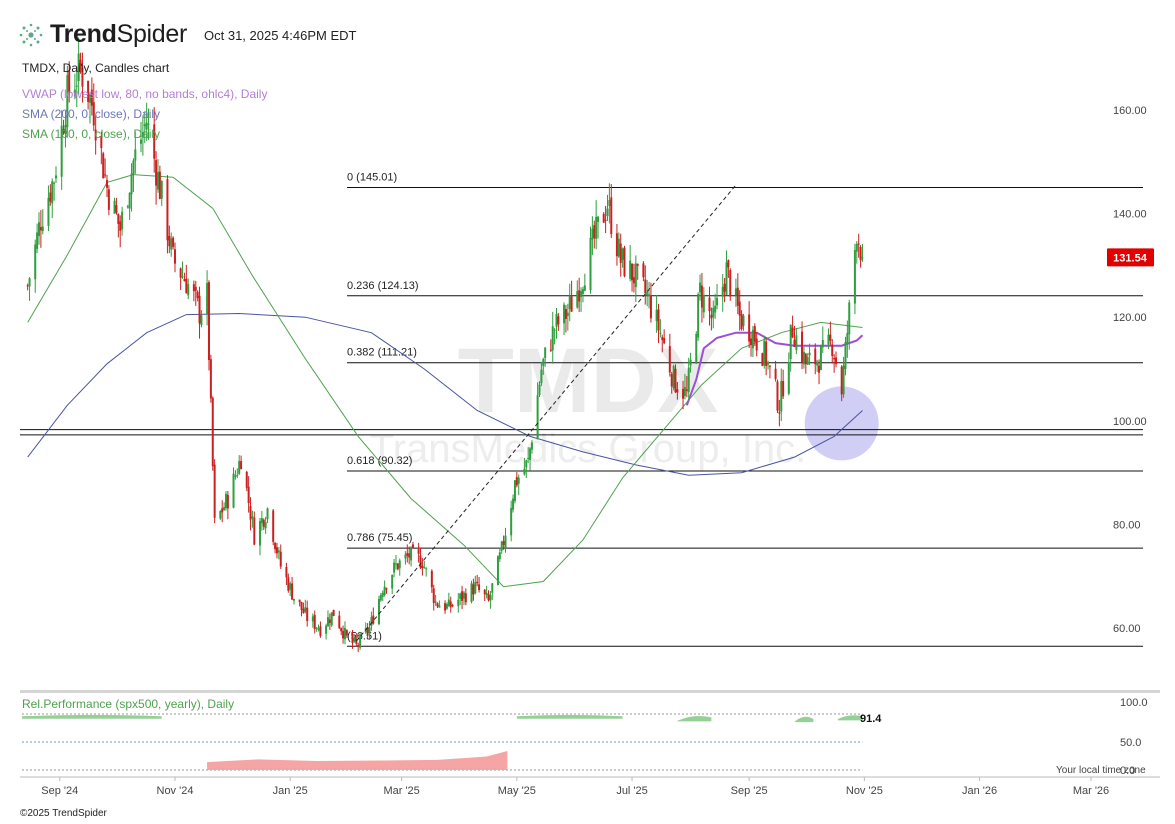  I want to click on indicator-sma100-label: SMA (100, 0, close), Daily, so click(91, 134).